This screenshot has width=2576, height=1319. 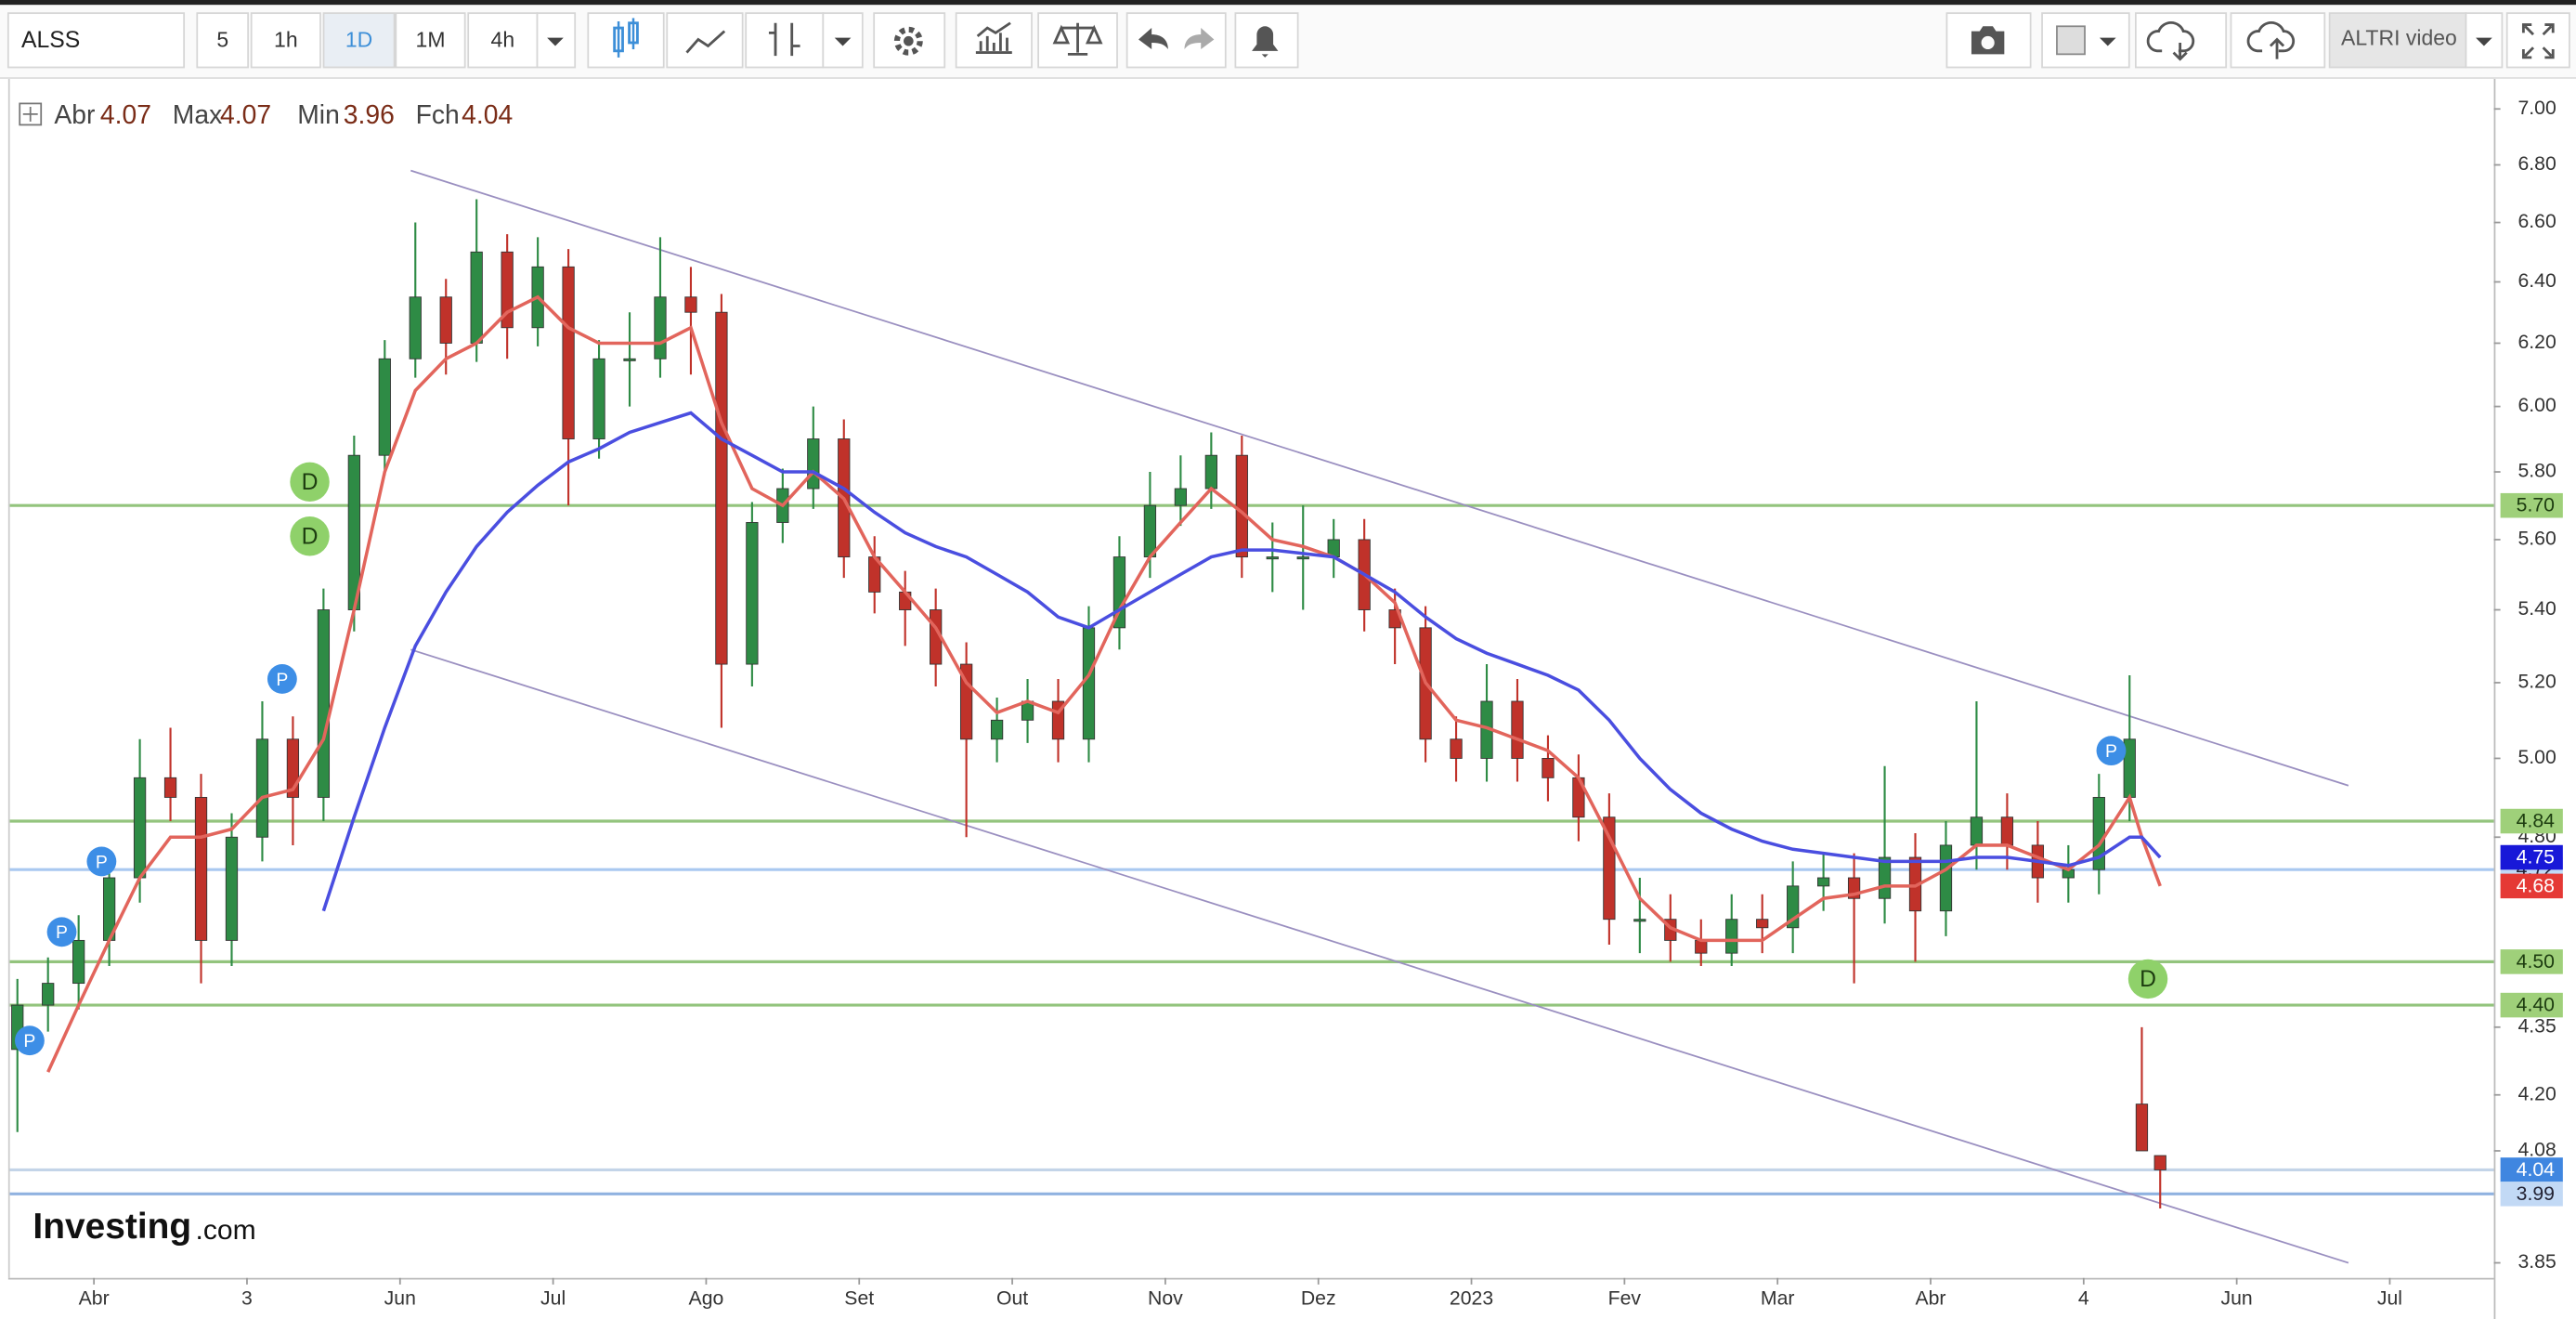 I want to click on x-tick-label: 4, so click(x=2084, y=1298).